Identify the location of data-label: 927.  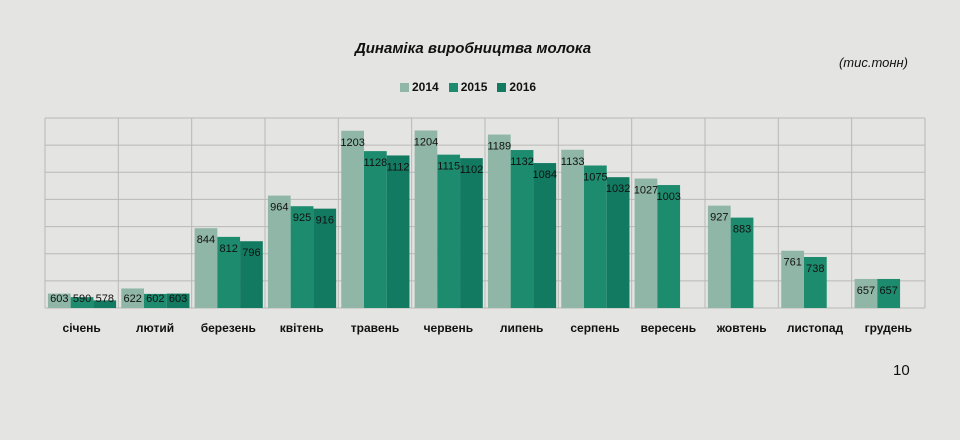
(719, 218).